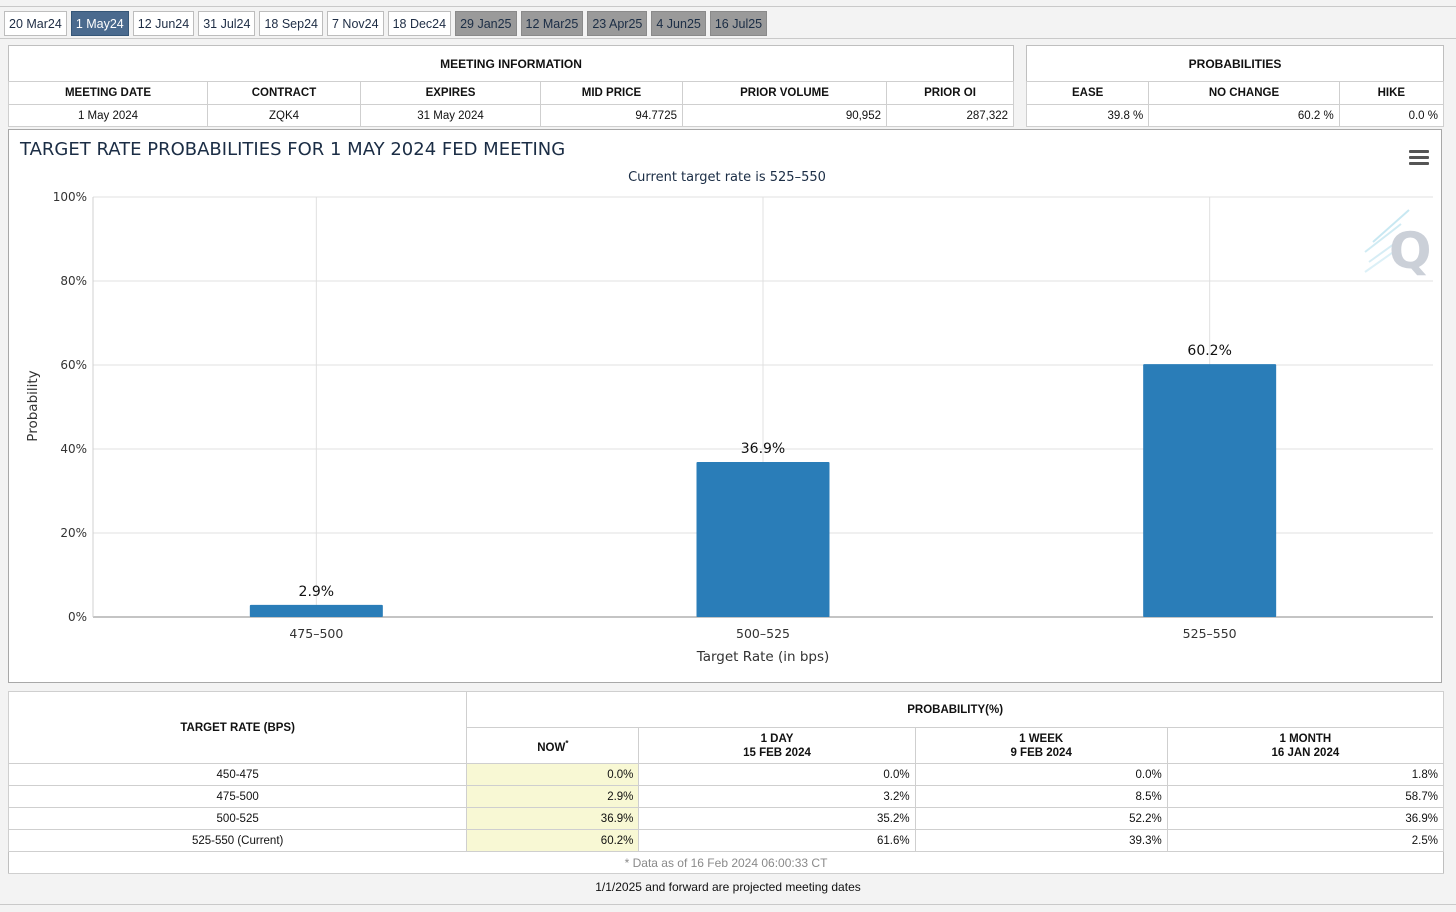 The height and width of the screenshot is (912, 1456). Describe the element at coordinates (1041, 818) in the screenshot. I see `row-probability-cell: 52.2%` at that location.